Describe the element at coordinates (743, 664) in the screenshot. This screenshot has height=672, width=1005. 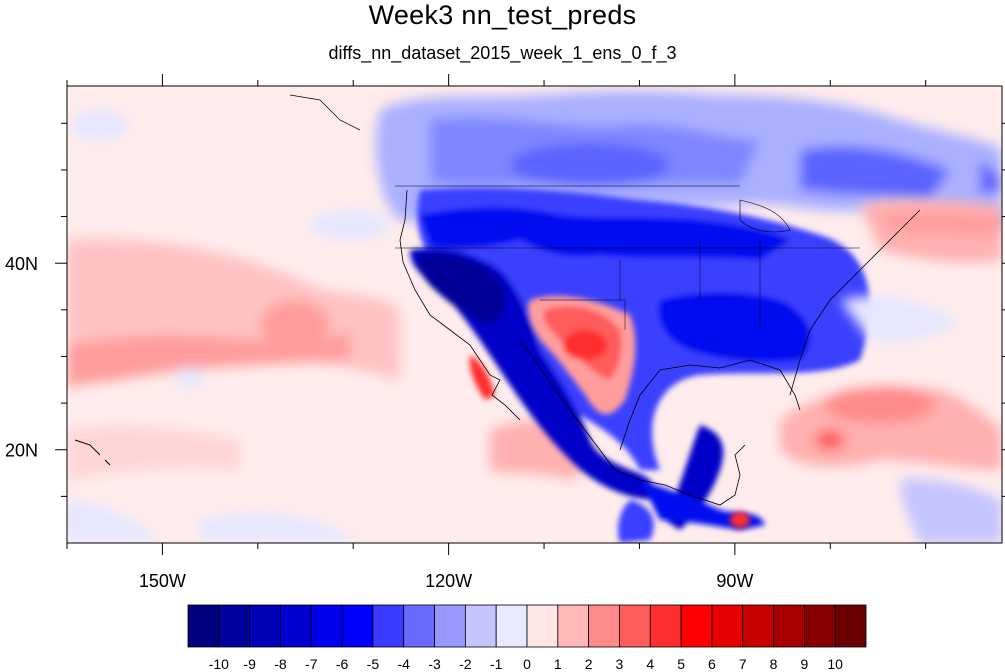
I see `colorbar-label: 7` at that location.